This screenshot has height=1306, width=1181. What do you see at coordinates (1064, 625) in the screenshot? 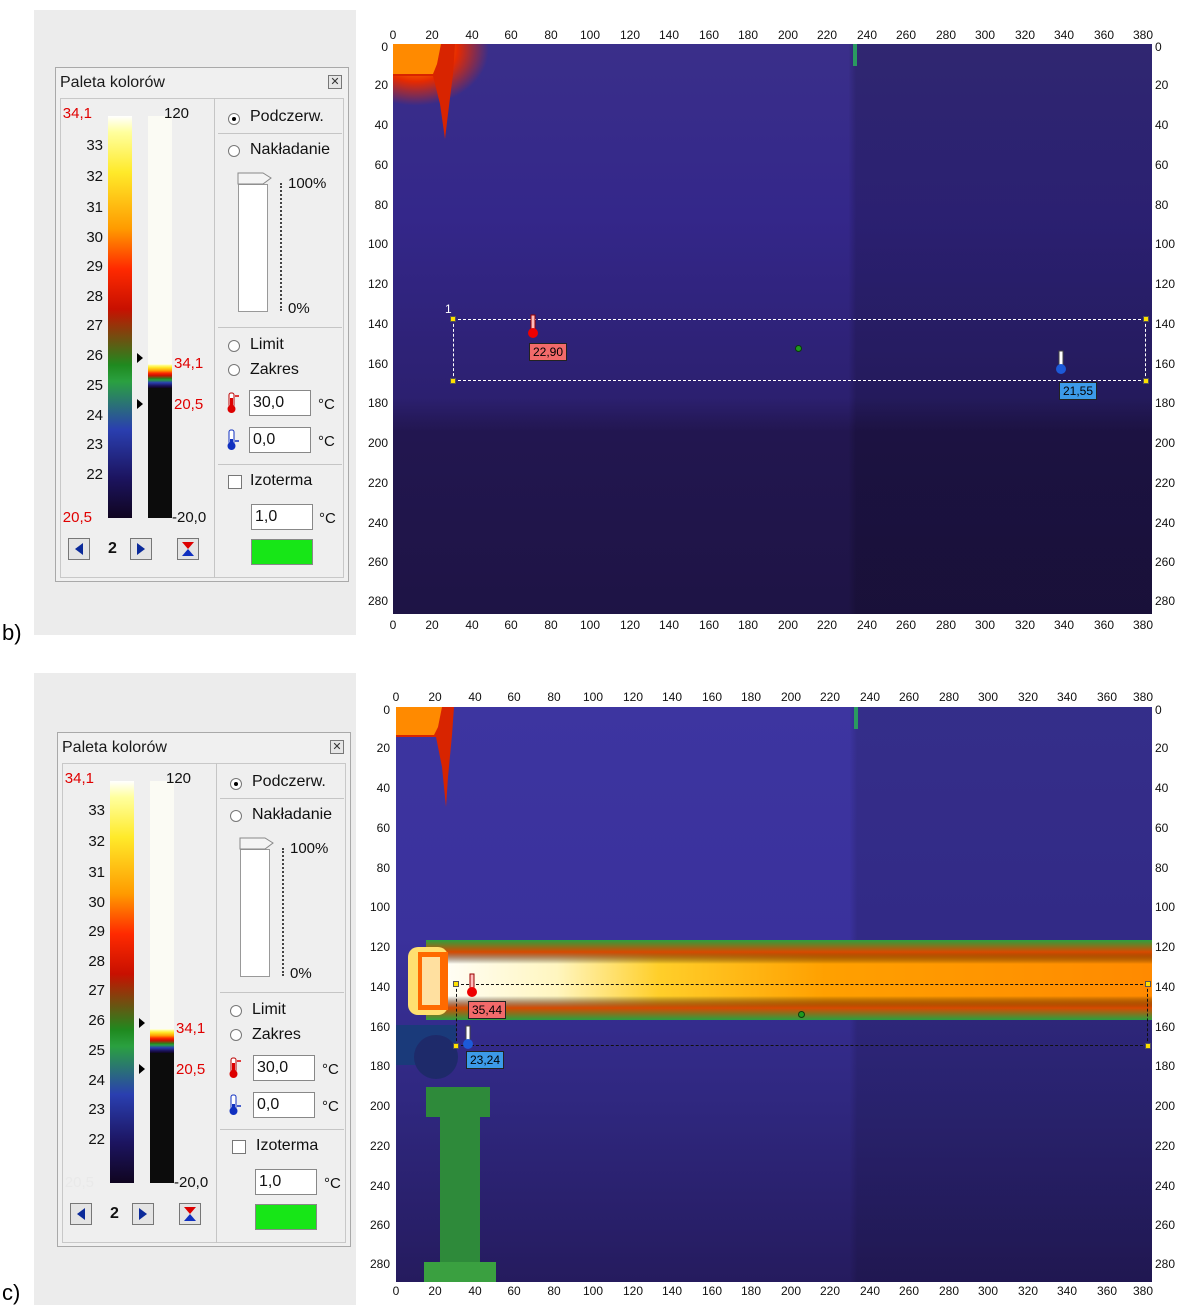
I see `x-tick: 340` at bounding box center [1064, 625].